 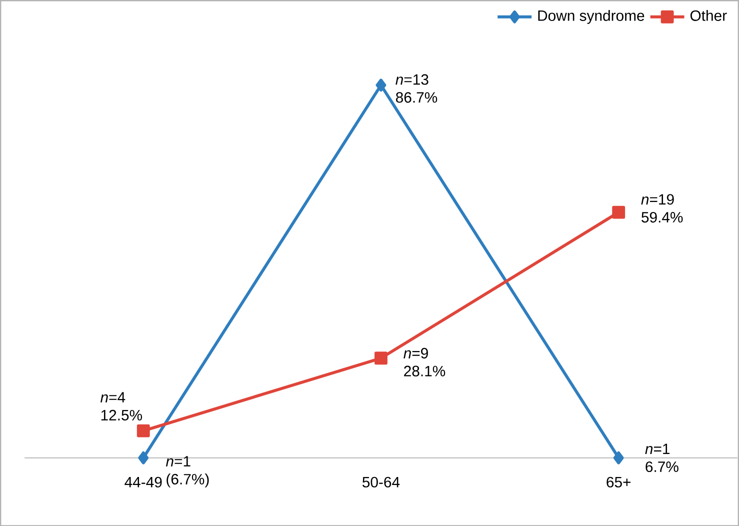 I want to click on data-label: n=13 86.7%, so click(x=417, y=88).